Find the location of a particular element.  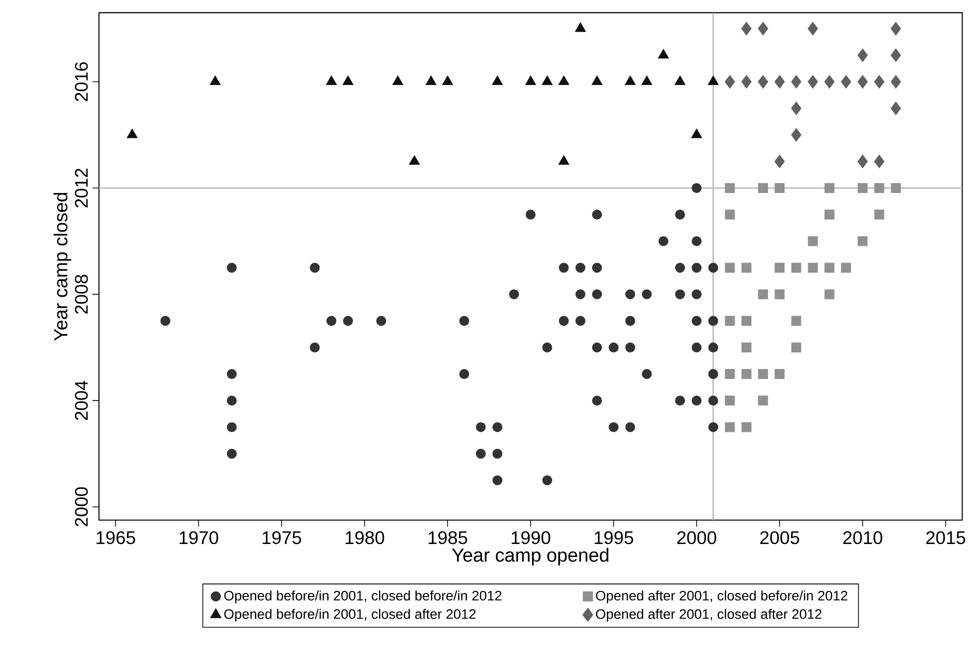

y-tick-label: 2008 is located at coordinates (81, 294).